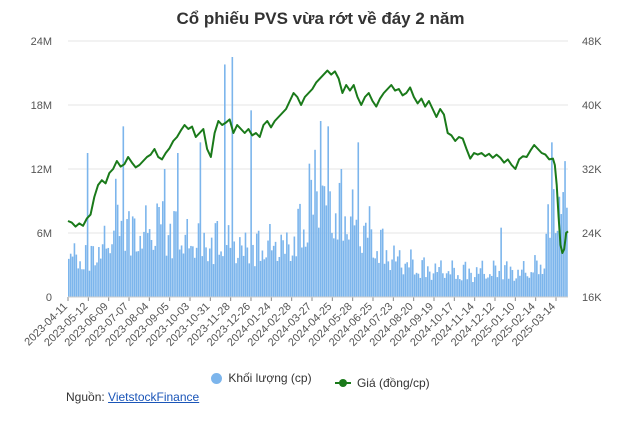 Image resolution: width=641 pixels, height=425 pixels. I want to click on source-line: Nguồn: VietstockFinance, so click(132, 397).